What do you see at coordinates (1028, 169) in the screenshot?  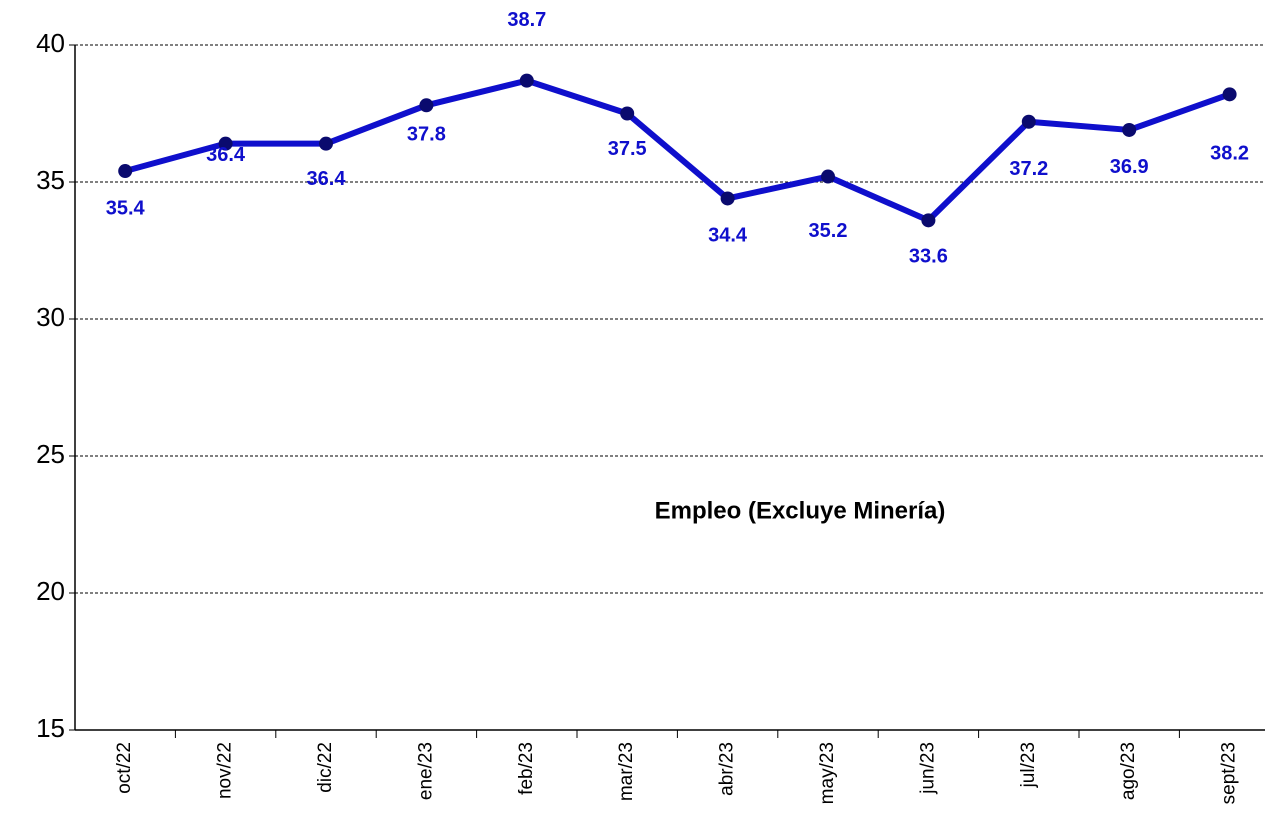 I see `value-label: 37.2` at bounding box center [1028, 169].